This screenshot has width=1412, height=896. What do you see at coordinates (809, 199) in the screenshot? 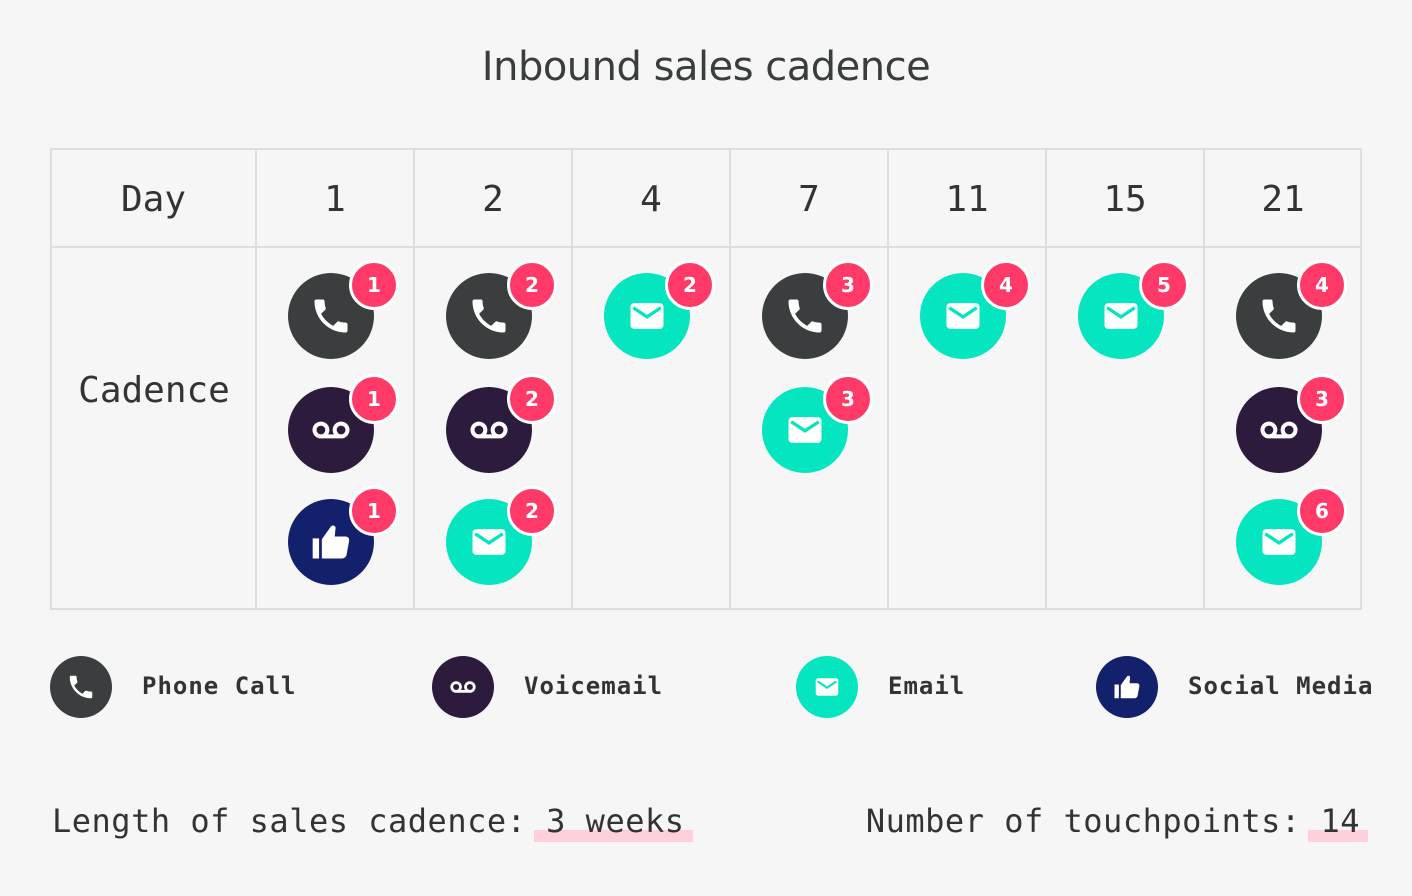
I see `day-column-header: 7` at bounding box center [809, 199].